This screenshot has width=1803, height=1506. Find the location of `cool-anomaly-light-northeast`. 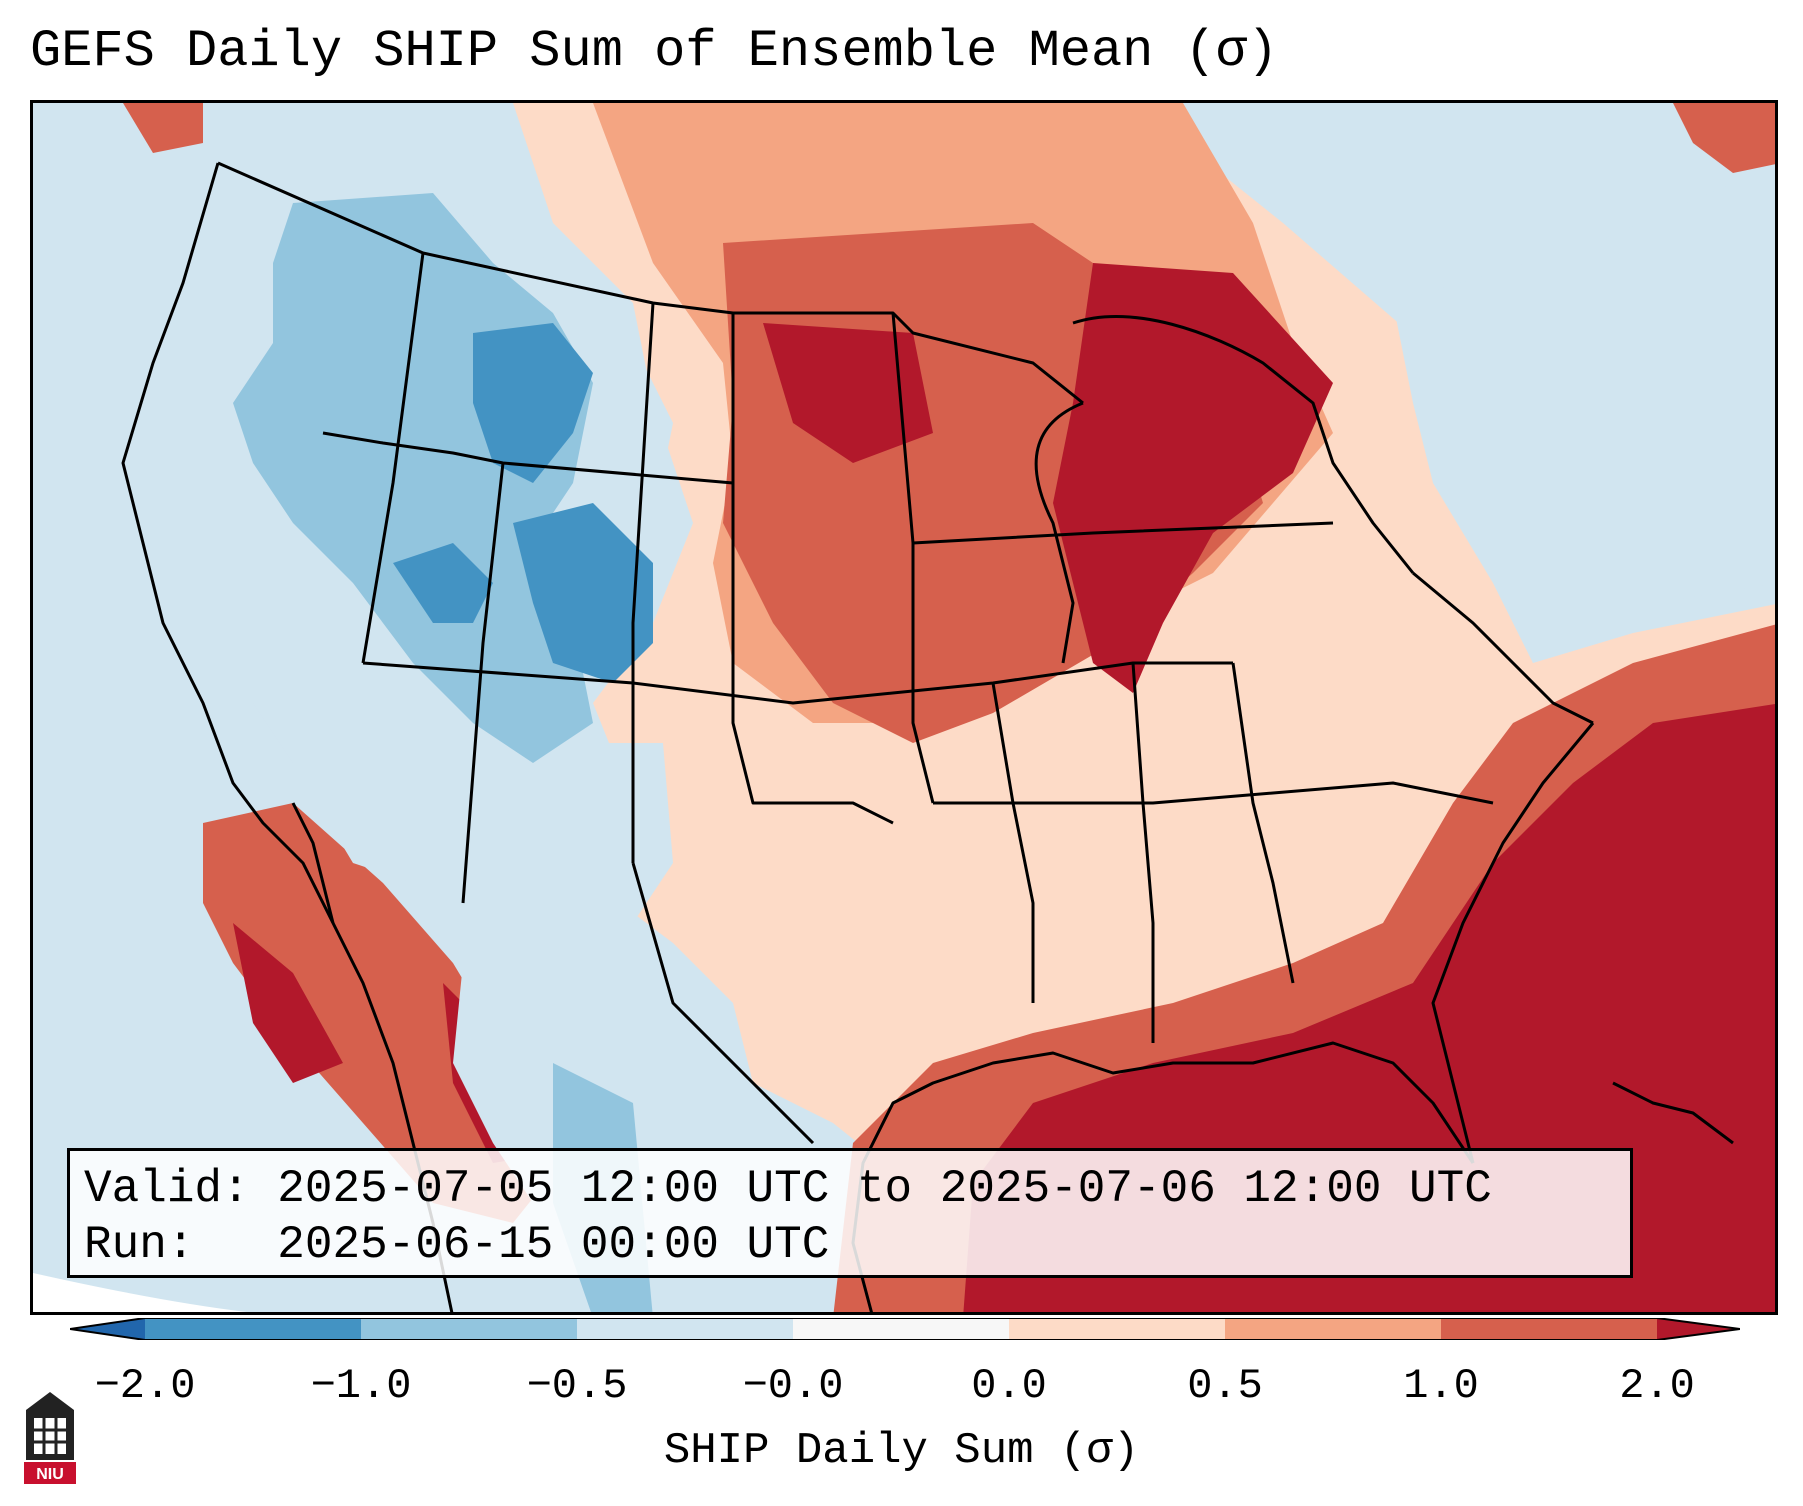

cool-anomaly-light-northeast is located at coordinates (1584, 414).